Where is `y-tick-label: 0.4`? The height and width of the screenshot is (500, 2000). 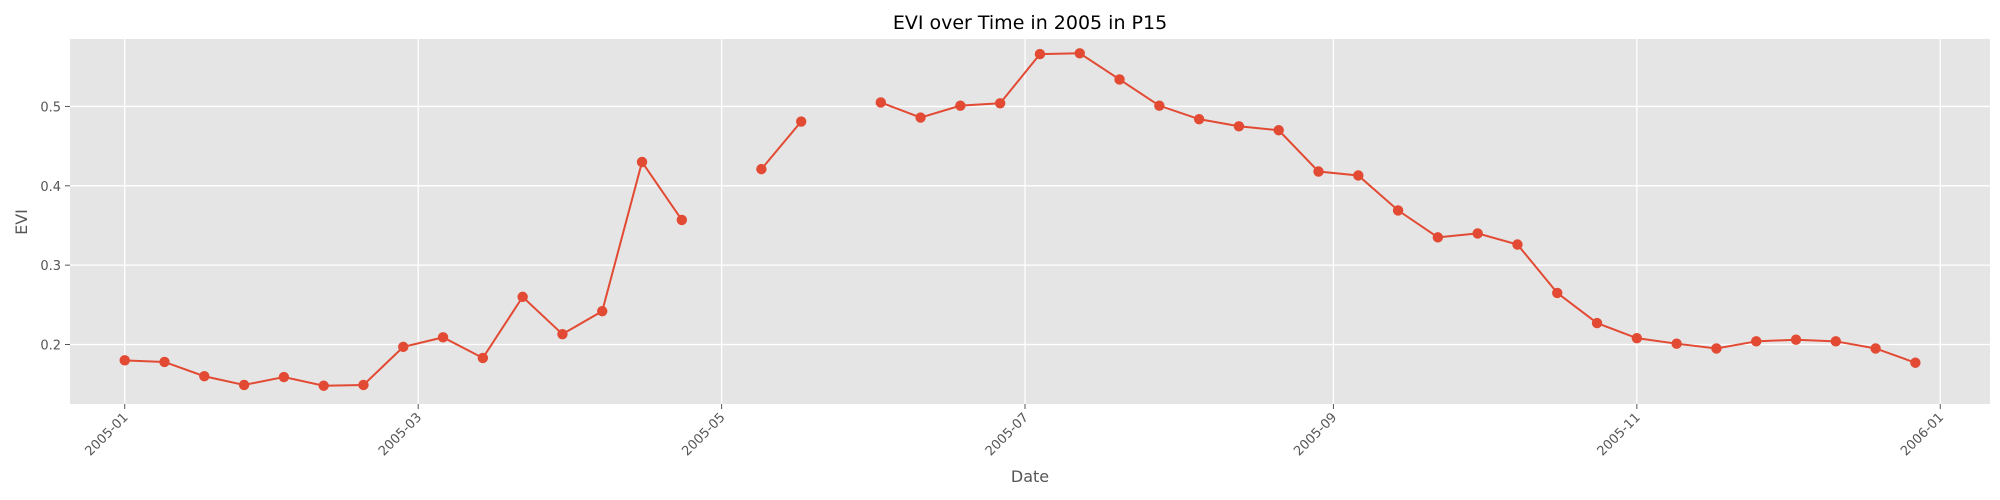
y-tick-label: 0.4 is located at coordinates (50, 187).